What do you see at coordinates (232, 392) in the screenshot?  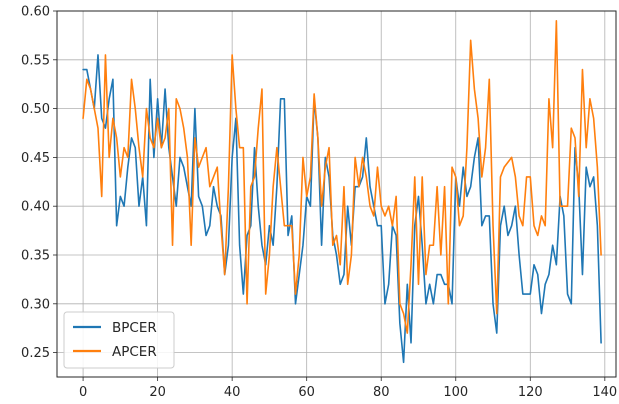 I see `x-tick-label: 40` at bounding box center [232, 392].